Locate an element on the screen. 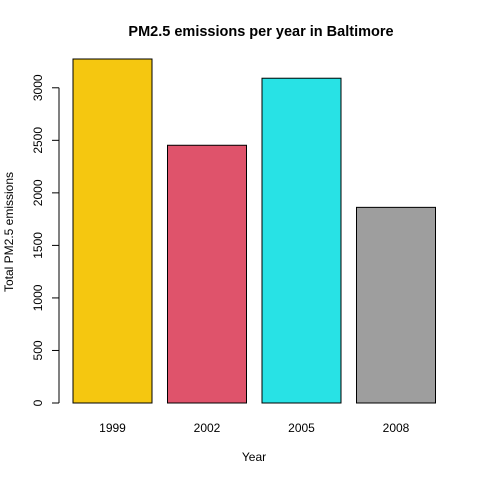 The width and height of the screenshot is (480, 485). y-tick-label-1000: 1000 is located at coordinates (38, 297).